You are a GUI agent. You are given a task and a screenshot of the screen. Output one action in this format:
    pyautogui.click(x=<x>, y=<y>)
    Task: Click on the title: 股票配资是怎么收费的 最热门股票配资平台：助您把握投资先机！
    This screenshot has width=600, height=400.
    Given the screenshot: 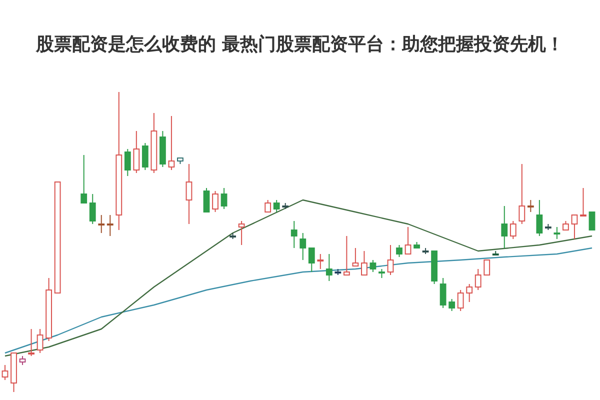 What is the action you would take?
    pyautogui.click(x=300, y=44)
    